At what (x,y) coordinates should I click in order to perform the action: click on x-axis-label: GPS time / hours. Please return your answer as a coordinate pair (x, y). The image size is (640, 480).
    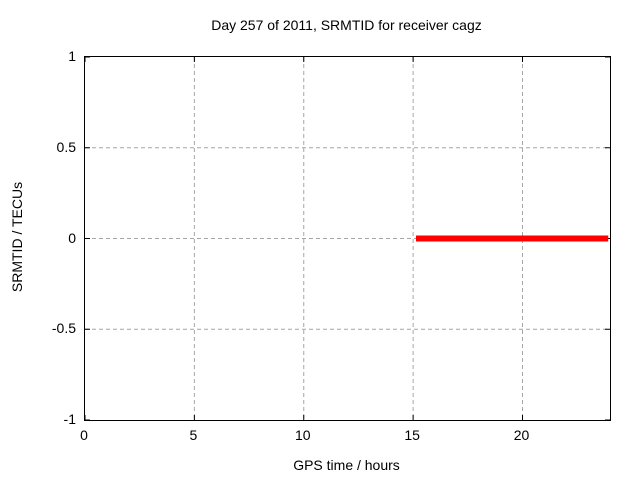
    Looking at the image, I should click on (346, 465).